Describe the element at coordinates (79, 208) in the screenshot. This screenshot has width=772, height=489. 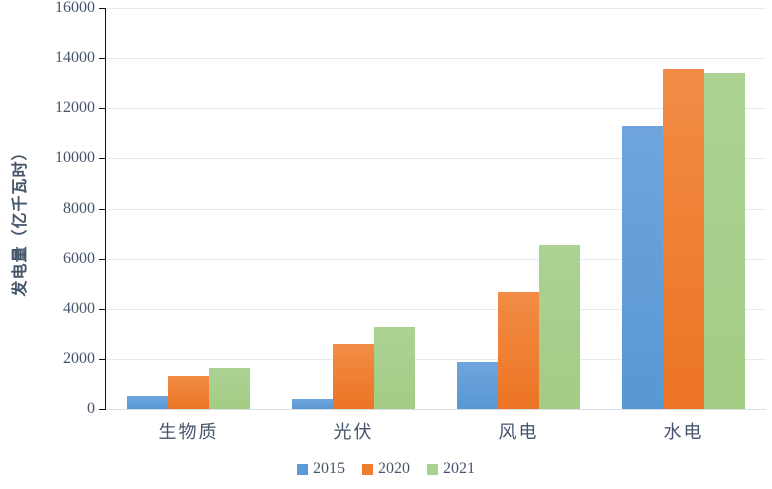
I see `y-tick-label-8000: 8000` at that location.